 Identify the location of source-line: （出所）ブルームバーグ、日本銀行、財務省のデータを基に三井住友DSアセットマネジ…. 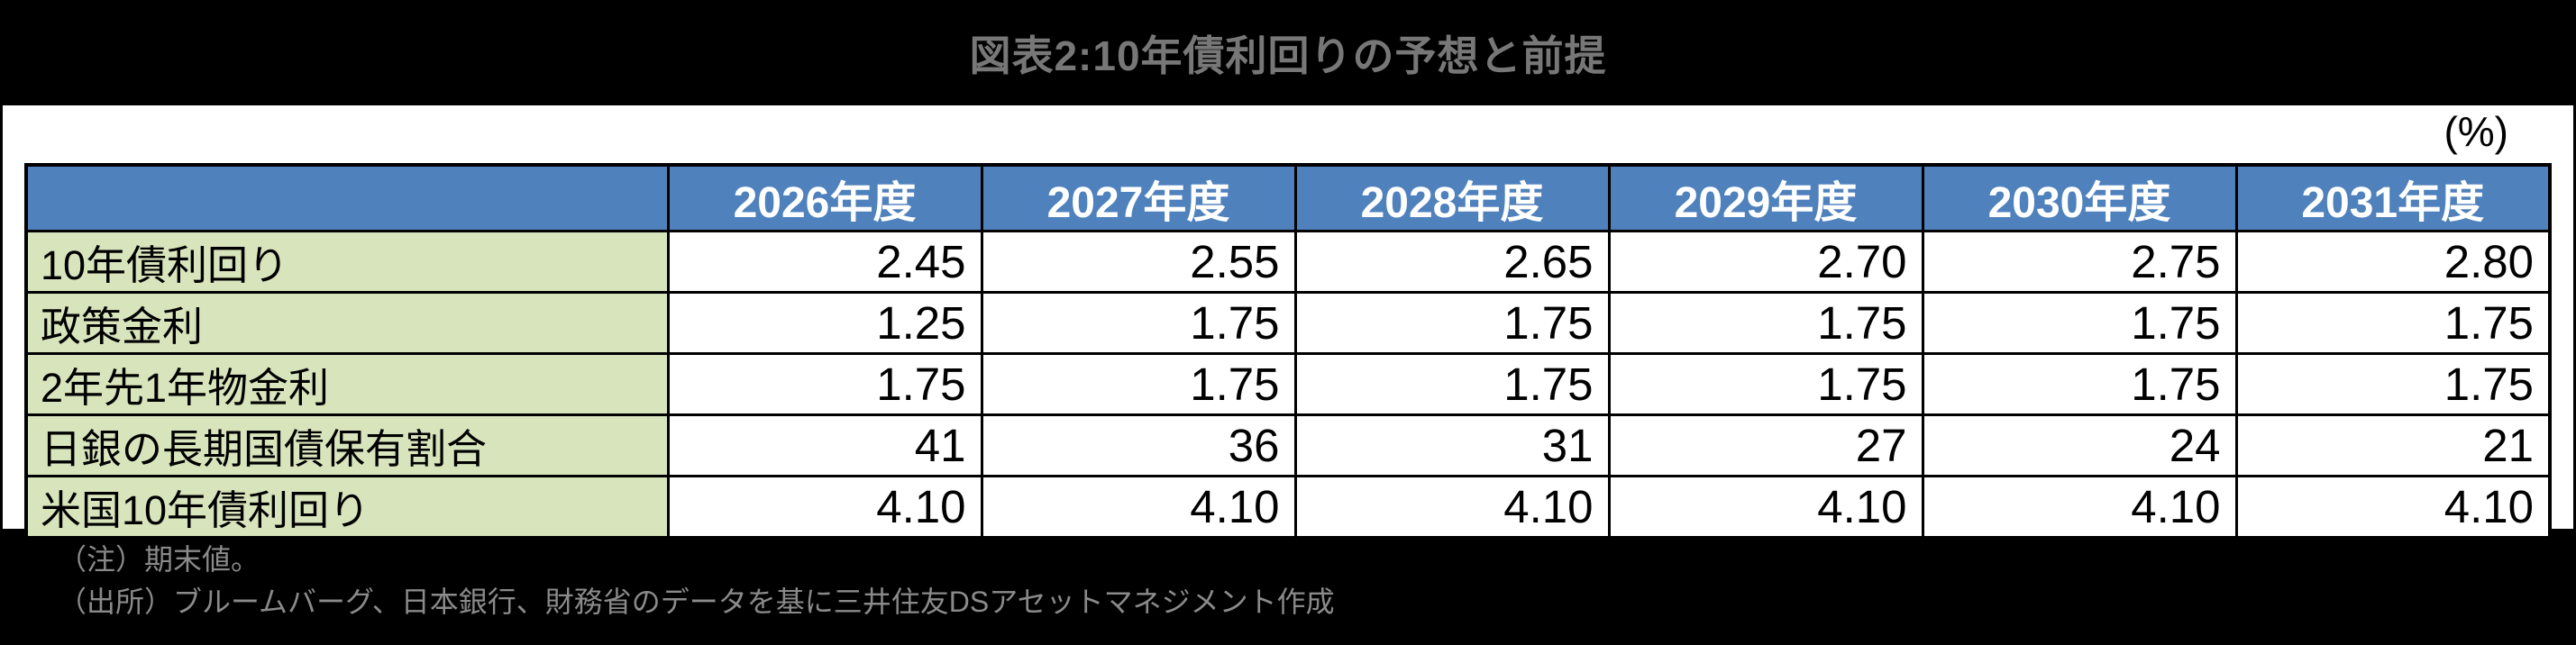
(696, 602).